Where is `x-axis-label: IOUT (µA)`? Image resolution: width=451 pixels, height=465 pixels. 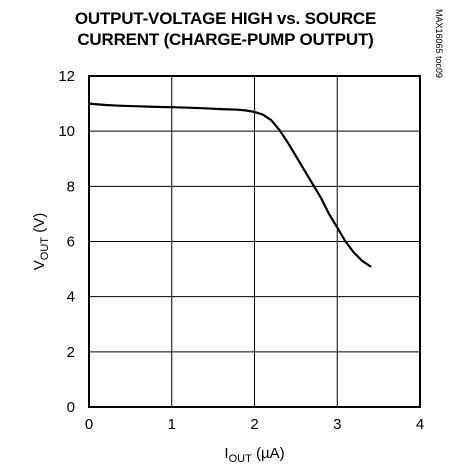
x-axis-label: IOUT (µA) is located at coordinates (254, 455).